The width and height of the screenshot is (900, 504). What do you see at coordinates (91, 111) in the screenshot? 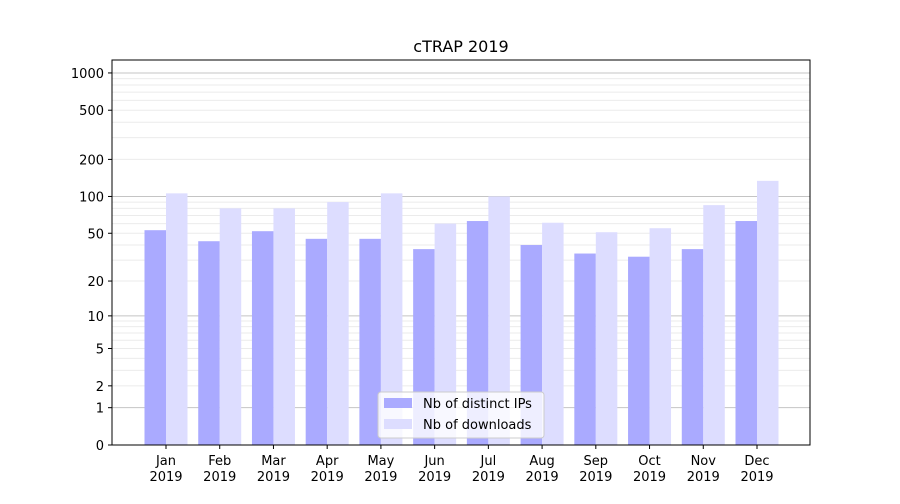
I see `y-tick-label: 500` at bounding box center [91, 111].